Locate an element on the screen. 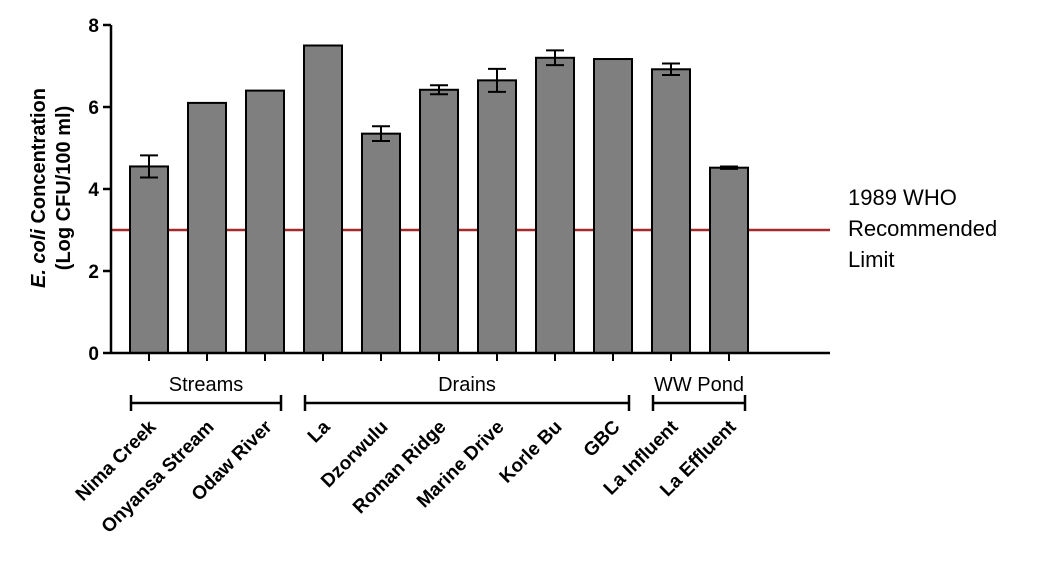 The width and height of the screenshot is (1038, 564). y-axis-label-italic: E. coli is located at coordinates (39, 258).